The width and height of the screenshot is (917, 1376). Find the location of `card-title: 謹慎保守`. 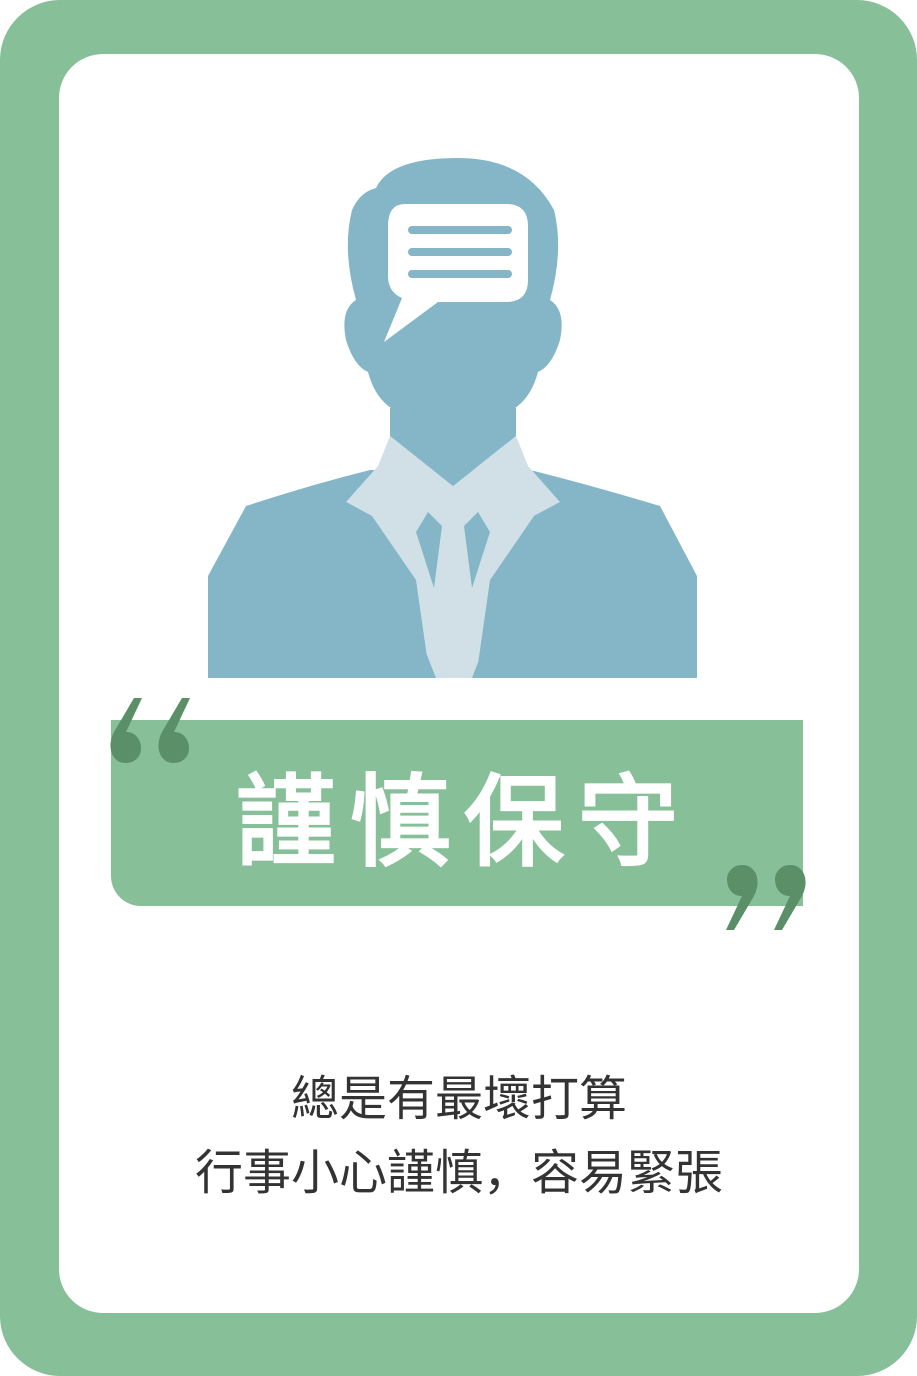

card-title: 謹慎保守 is located at coordinates (464, 822).